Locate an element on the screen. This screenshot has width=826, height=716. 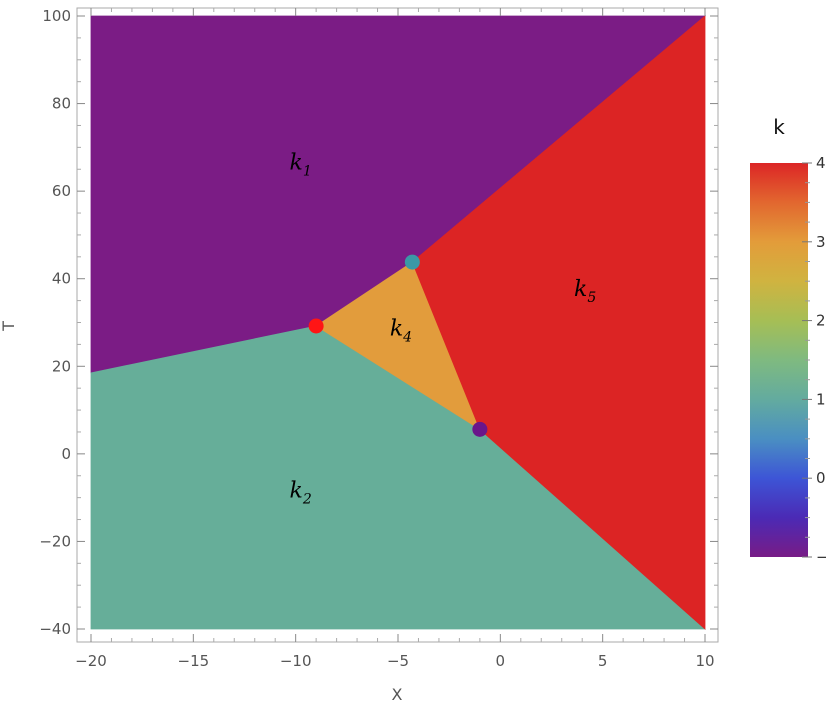
region-label-k4: k4 is located at coordinates (401, 331).